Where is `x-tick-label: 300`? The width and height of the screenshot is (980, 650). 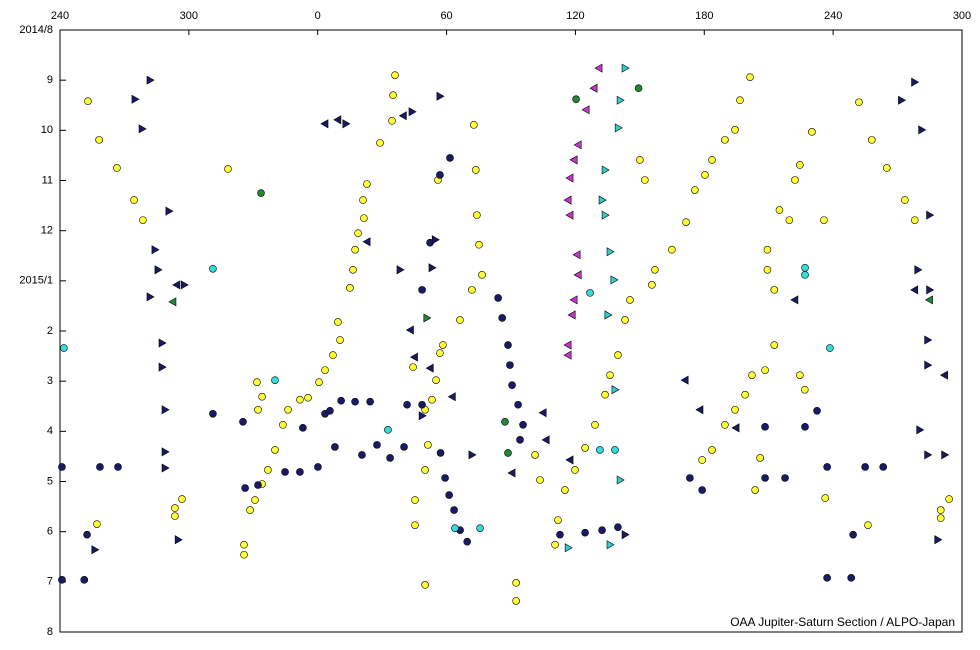 x-tick-label: 300 is located at coordinates (962, 16).